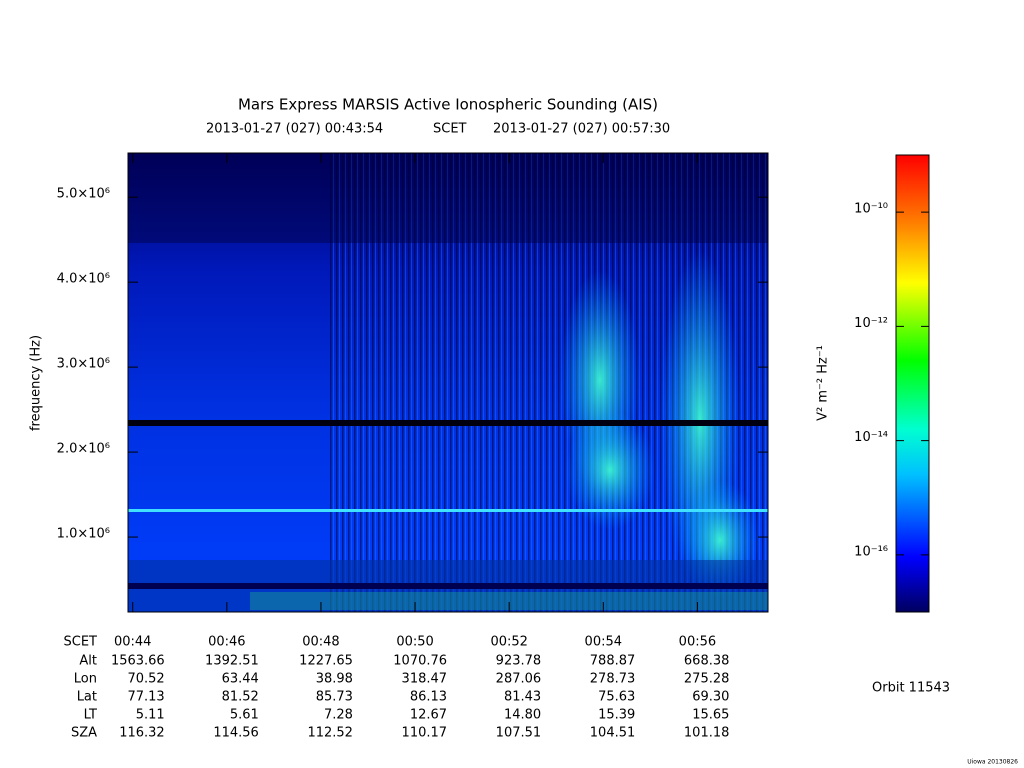  I want to click on x-tick-label: 00:50, so click(414, 642).